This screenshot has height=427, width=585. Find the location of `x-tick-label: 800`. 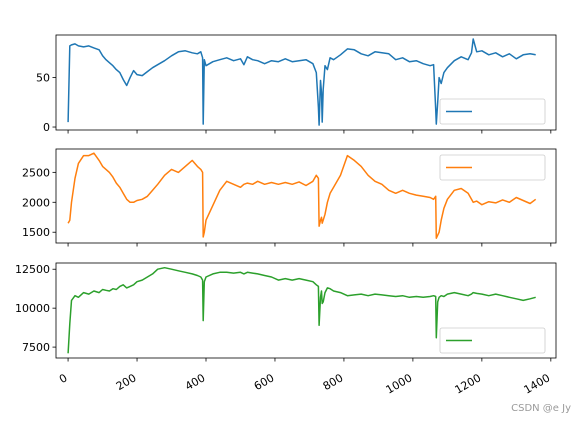

x-tick-label: 800 is located at coordinates (333, 382).